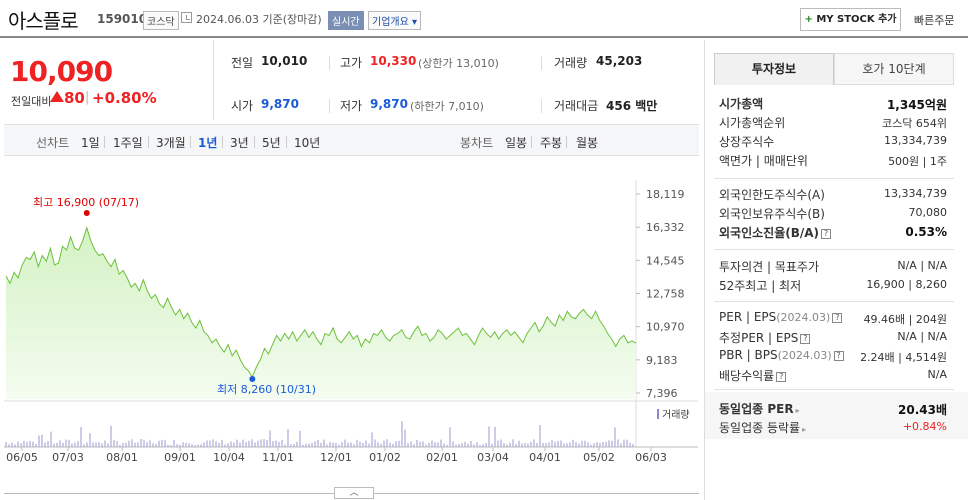 This screenshot has height=500, width=968. What do you see at coordinates (763, 160) in the screenshot?
I see `info-label: 액면가 | 매매단위` at bounding box center [763, 160].